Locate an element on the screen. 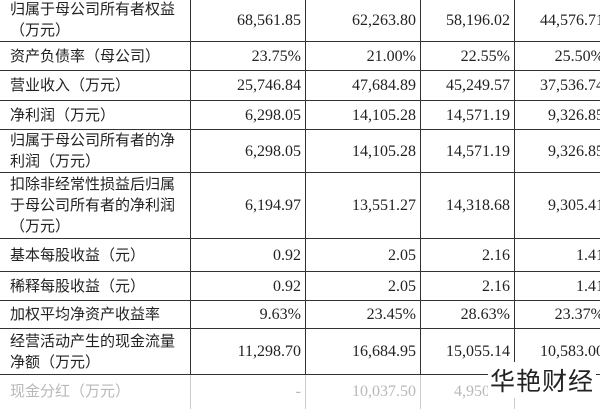  cell-value: 9.63% is located at coordinates (248, 315).